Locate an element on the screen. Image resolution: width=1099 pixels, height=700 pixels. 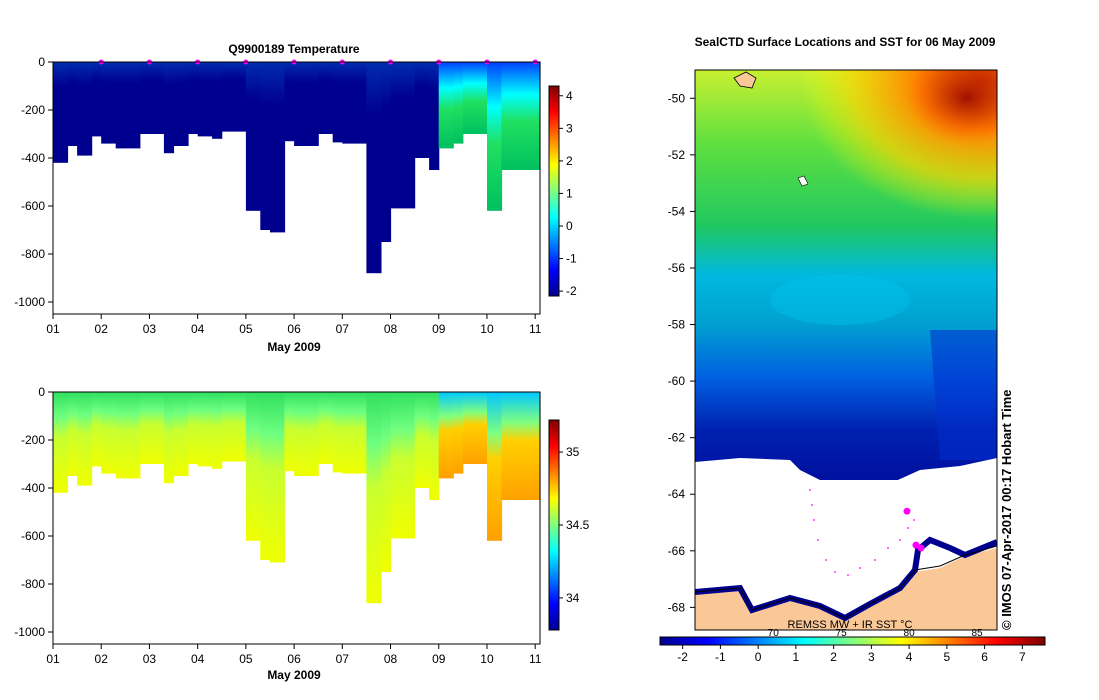
y-tick-label--1000: -1000 is located at coordinates (29, 632).